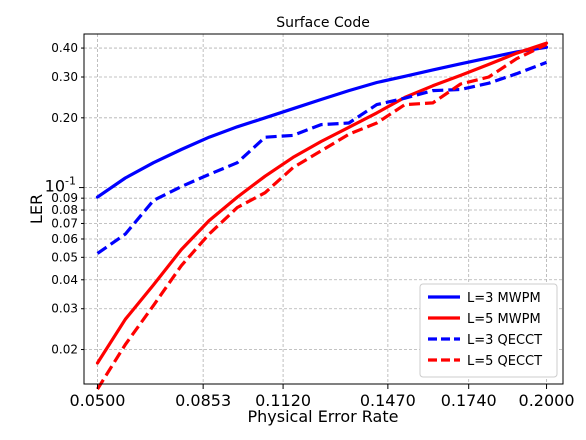 This screenshot has width=586, height=440. Describe the element at coordinates (97, 400) in the screenshot. I see `x-tick-label: 0.0500` at that location.